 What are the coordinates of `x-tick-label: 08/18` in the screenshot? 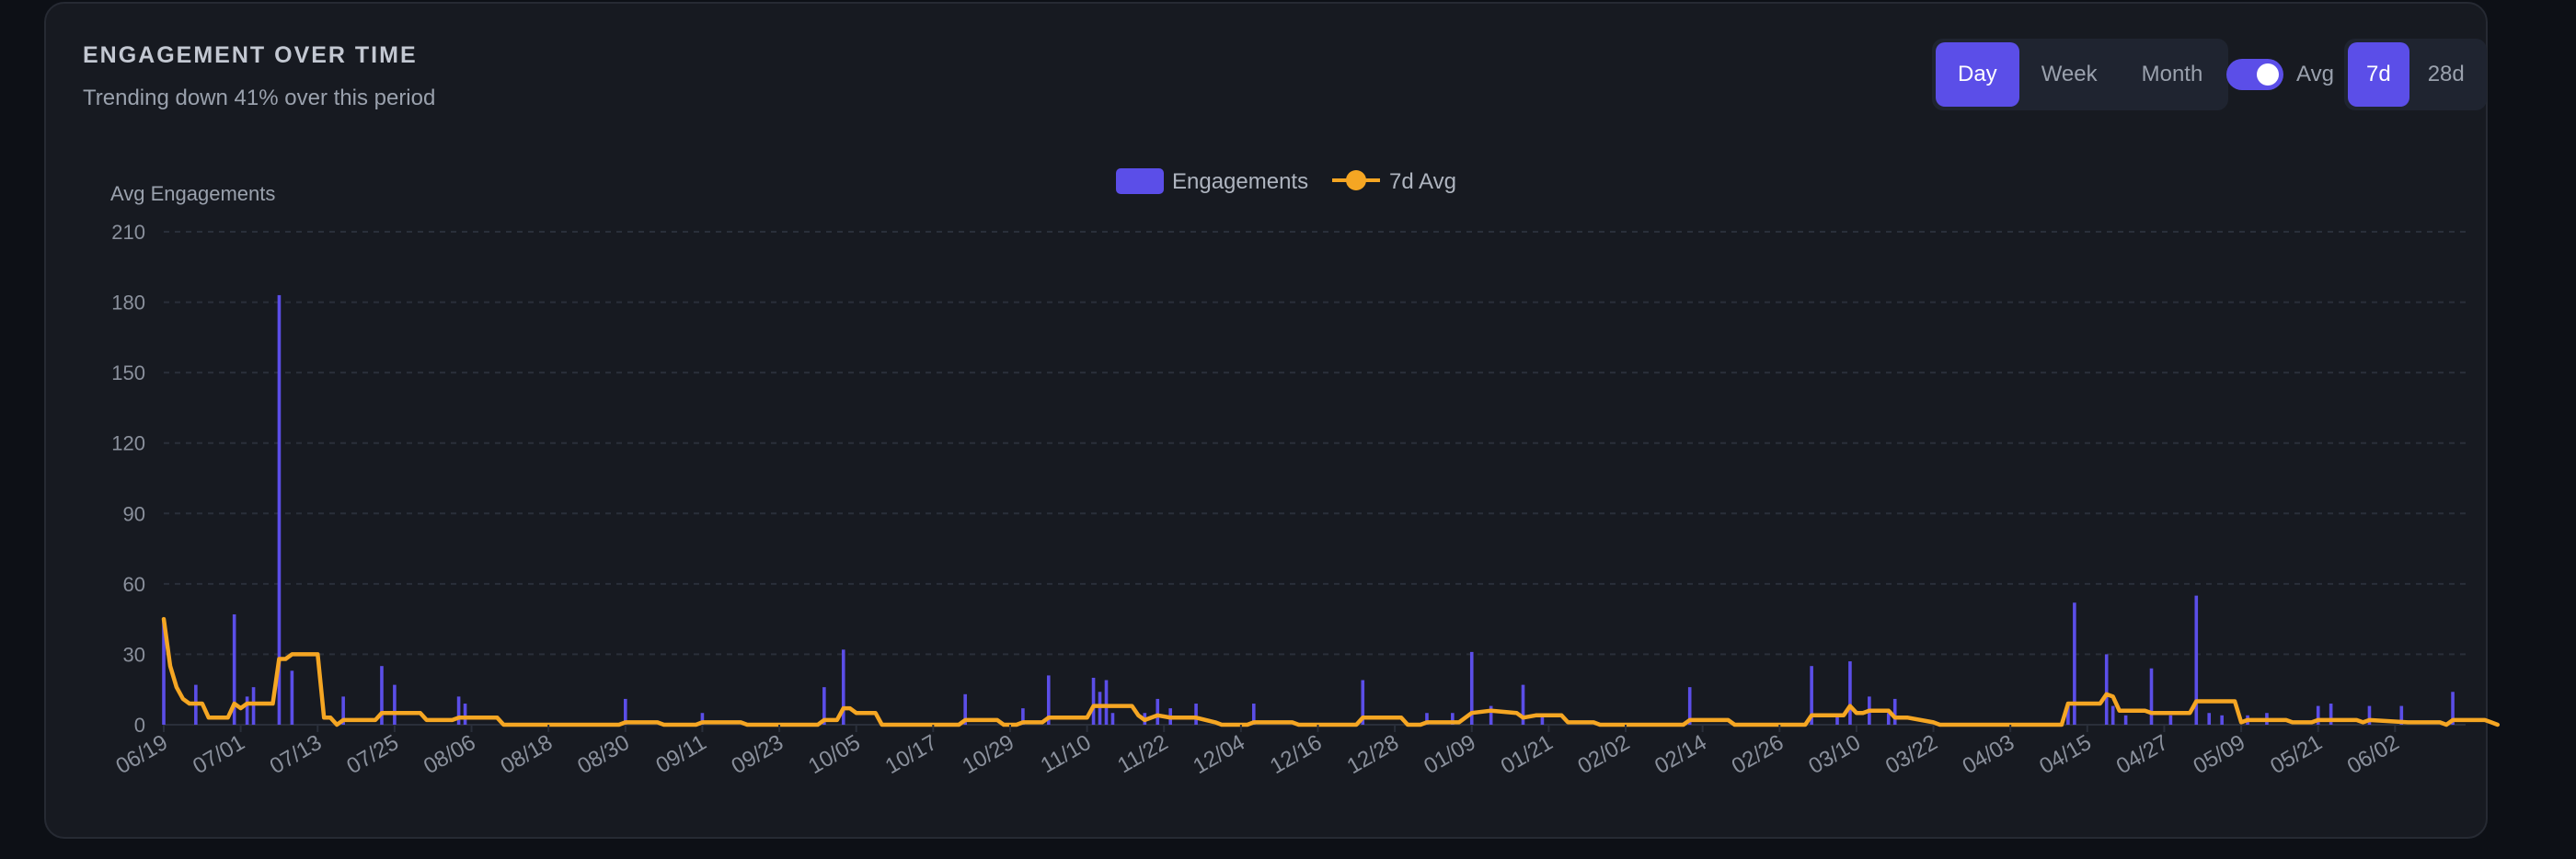 It's located at (527, 754).